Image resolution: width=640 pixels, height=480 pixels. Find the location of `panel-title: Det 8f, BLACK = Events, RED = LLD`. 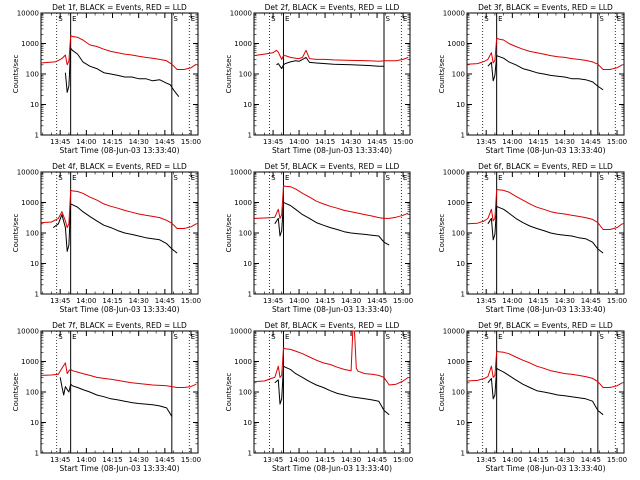

panel-title: Det 8f, BLACK = Events, RED = LLD is located at coordinates (332, 325).